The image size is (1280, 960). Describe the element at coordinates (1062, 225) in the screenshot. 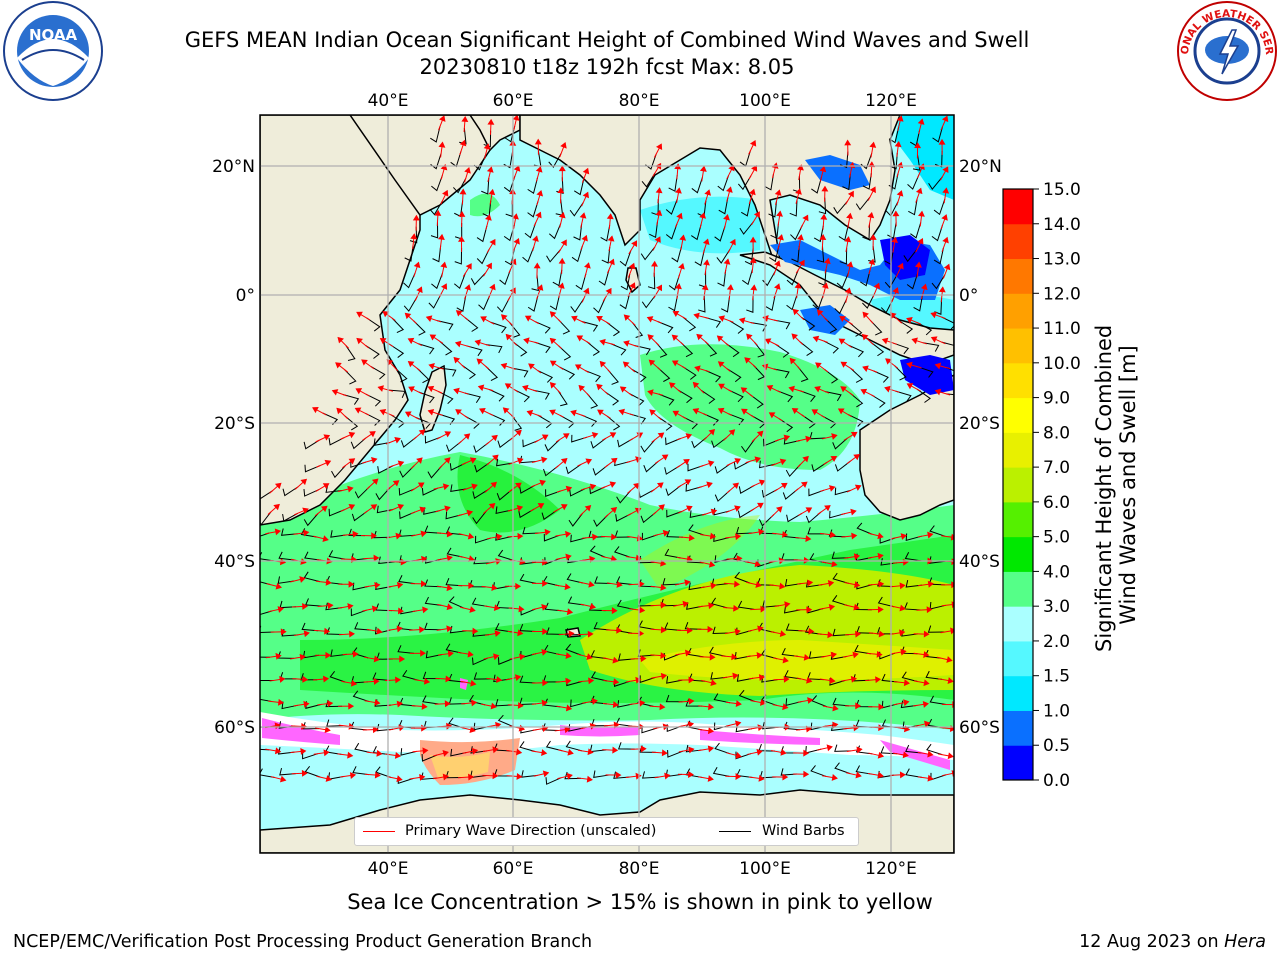

I see `colorbar-tick-label: 14.0` at that location.